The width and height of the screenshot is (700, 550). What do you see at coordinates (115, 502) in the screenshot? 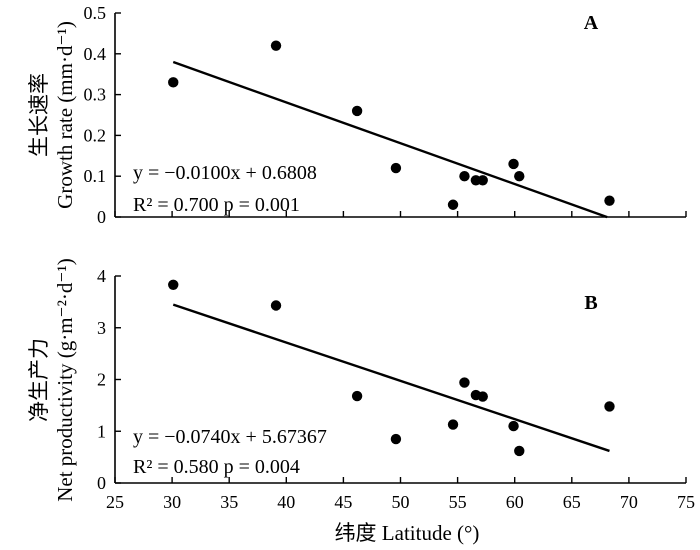
I see `x-tick-label: 25` at bounding box center [115, 502].